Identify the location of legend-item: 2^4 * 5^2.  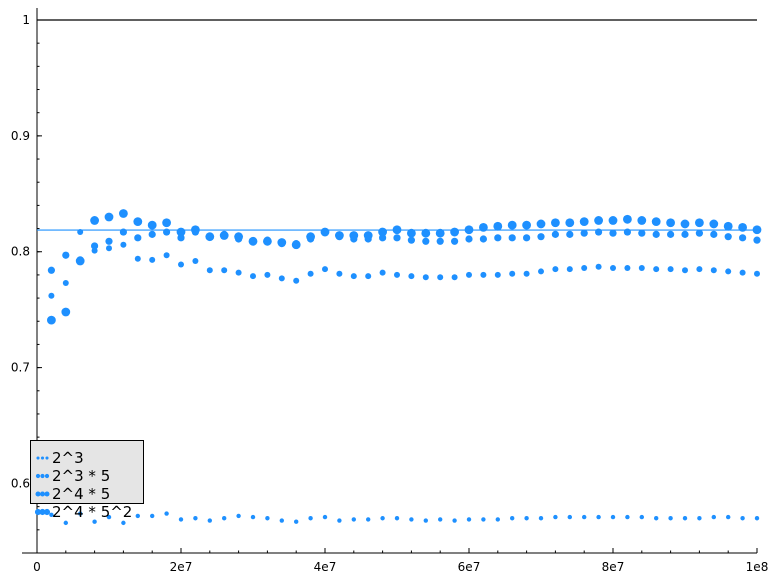
(89, 512).